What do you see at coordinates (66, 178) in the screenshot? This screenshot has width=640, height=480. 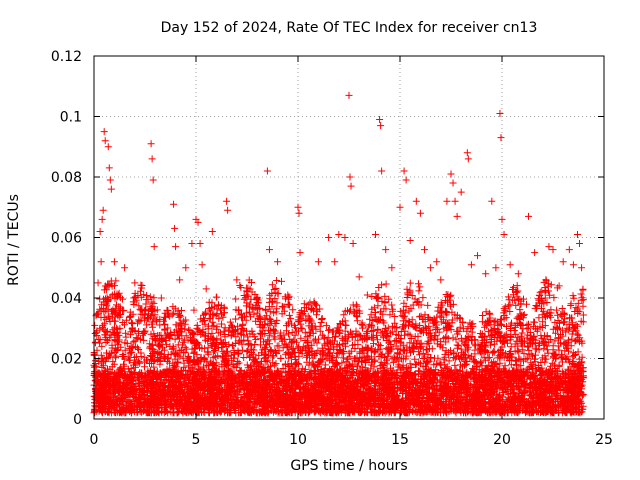 I see `y-tick-label: 0.08` at bounding box center [66, 178].